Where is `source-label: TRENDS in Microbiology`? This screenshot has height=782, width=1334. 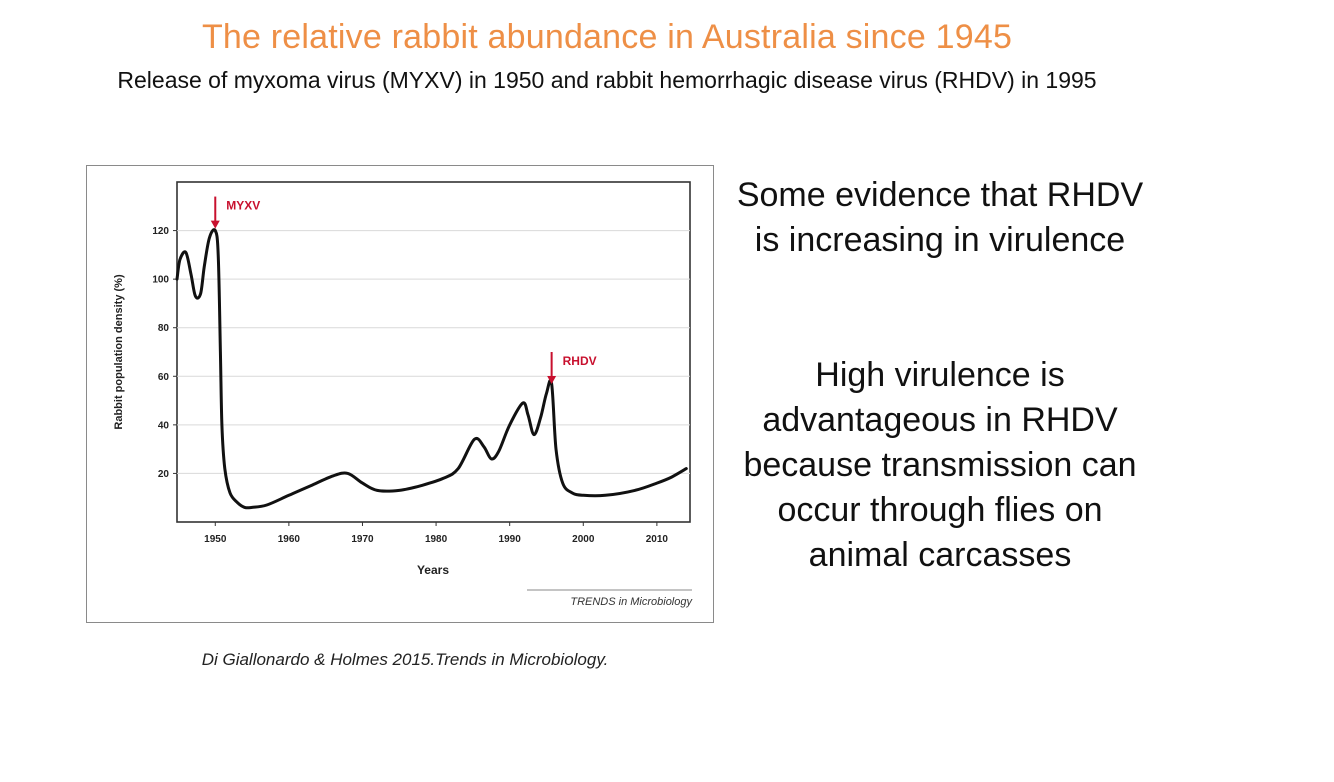
source-label: TRENDS in Microbiology is located at coordinates (631, 602).